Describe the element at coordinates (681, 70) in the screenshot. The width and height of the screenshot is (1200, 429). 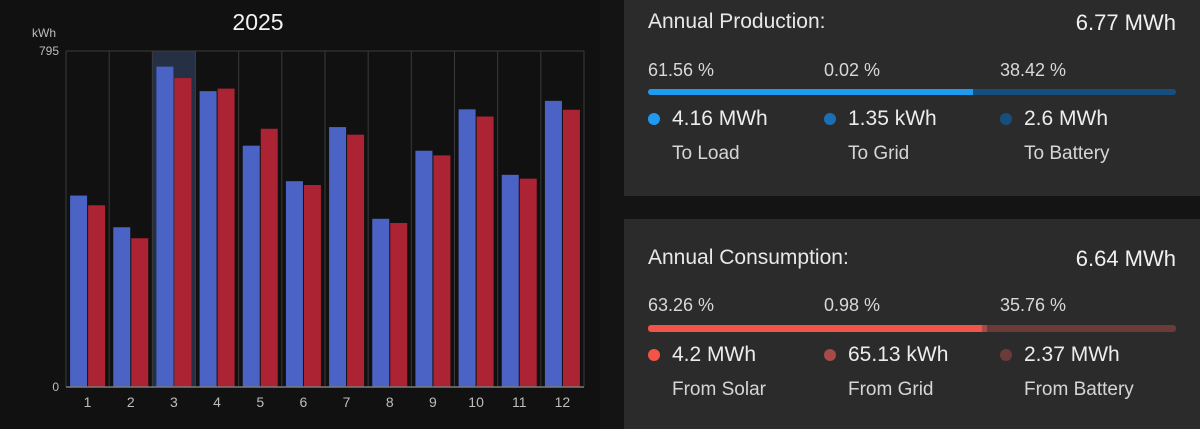
I see `production-pct-load: 61.56 %` at that location.